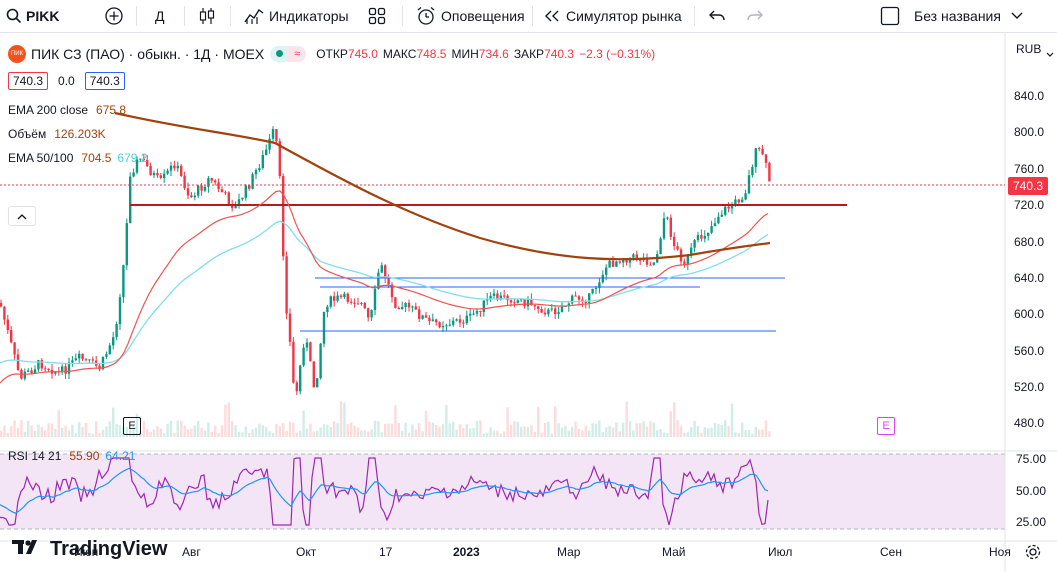 Image resolution: width=1057 pixels, height=572 pixels. What do you see at coordinates (104, 81) in the screenshot?
I see `ask-badge: 740.3` at bounding box center [104, 81].